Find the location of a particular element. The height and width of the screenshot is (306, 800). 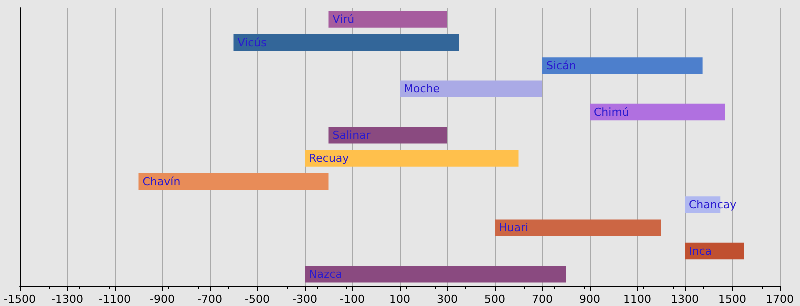

x-tick-label: 900 is located at coordinates (590, 299).